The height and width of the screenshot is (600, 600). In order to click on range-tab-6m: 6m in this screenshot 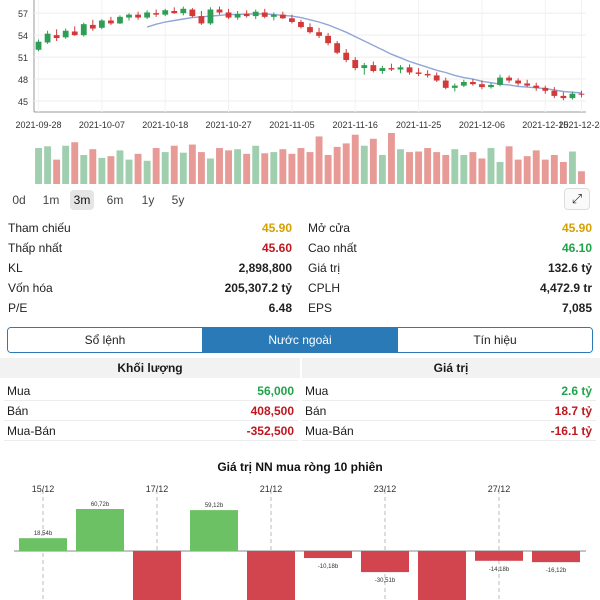, I will do `click(115, 200)`.